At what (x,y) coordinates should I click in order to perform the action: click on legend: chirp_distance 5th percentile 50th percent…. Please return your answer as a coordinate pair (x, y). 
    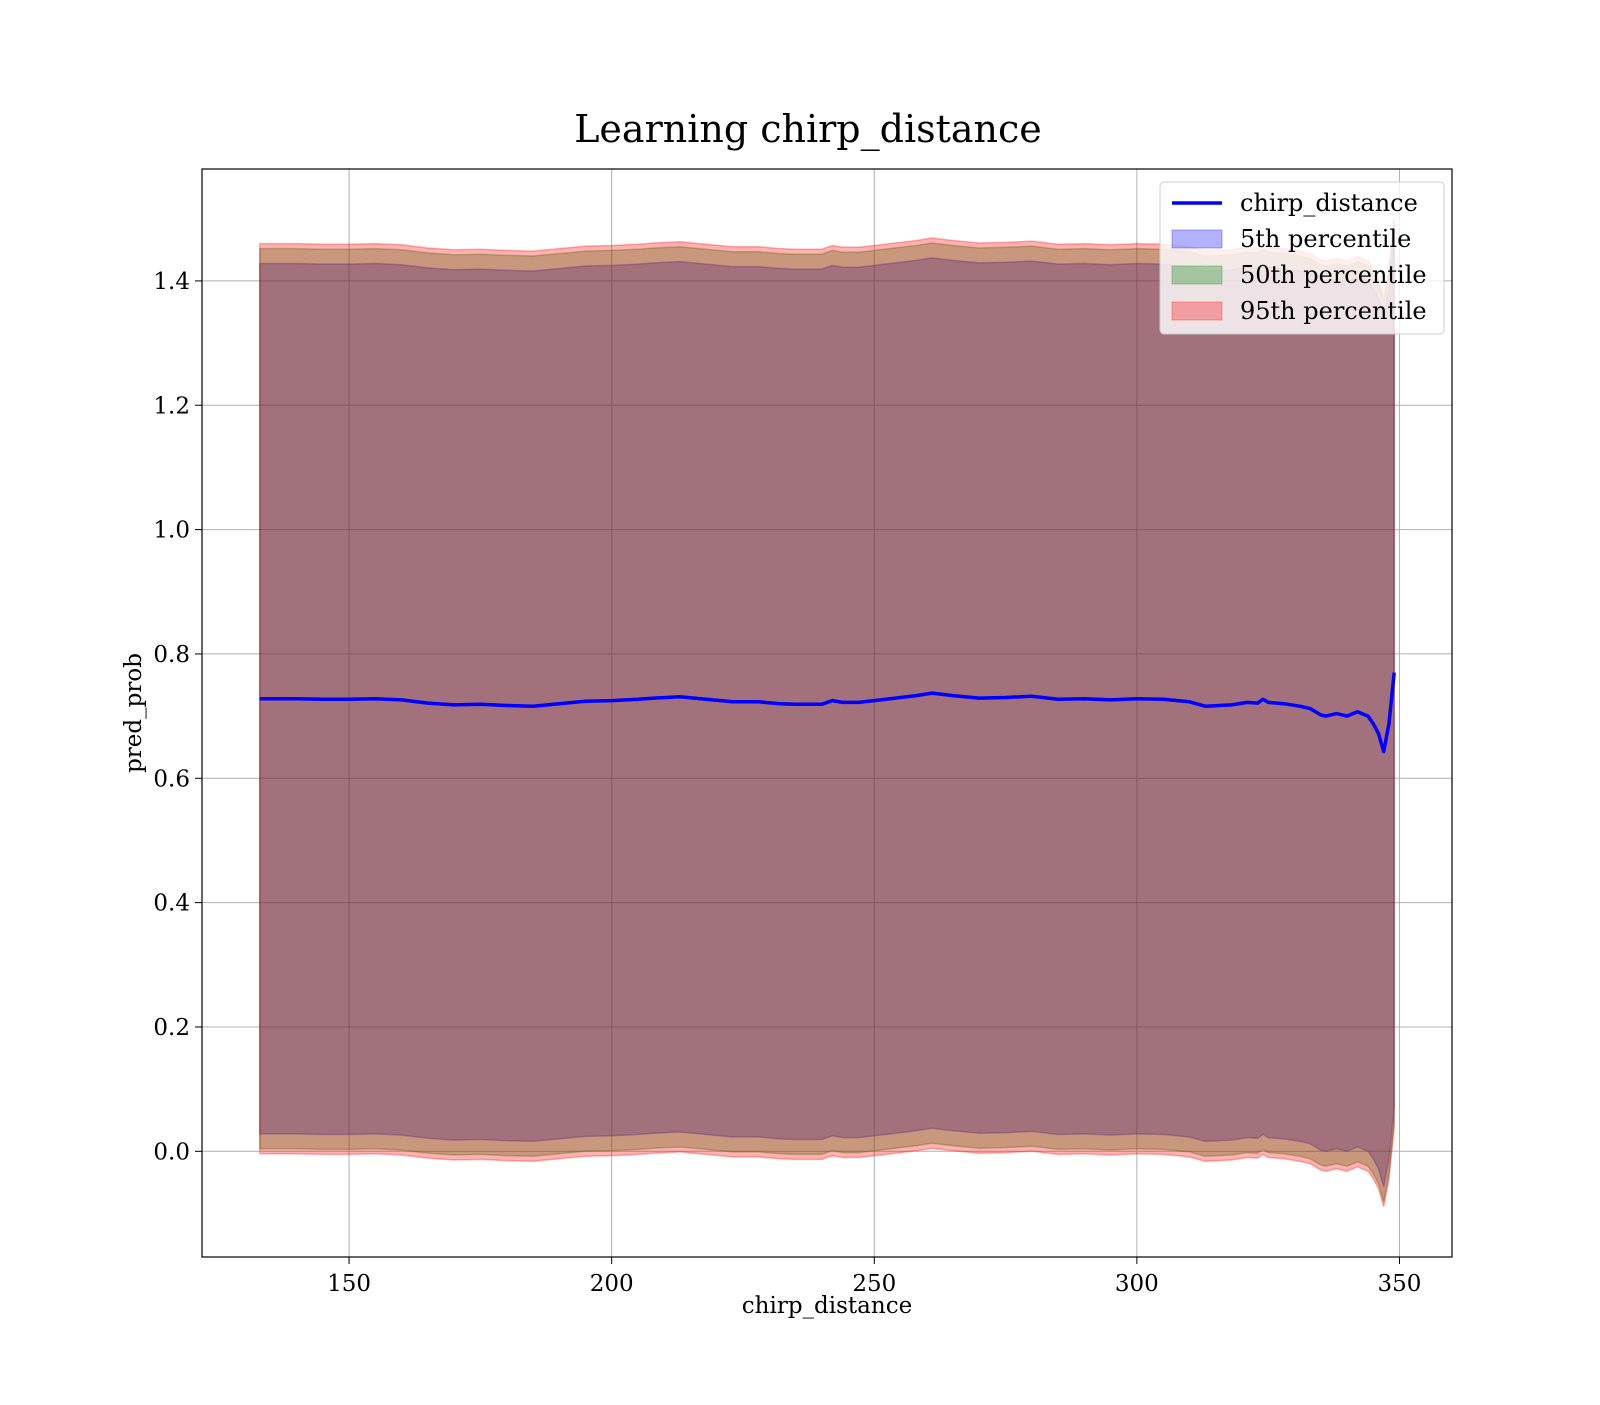
    Looking at the image, I should click on (1302, 258).